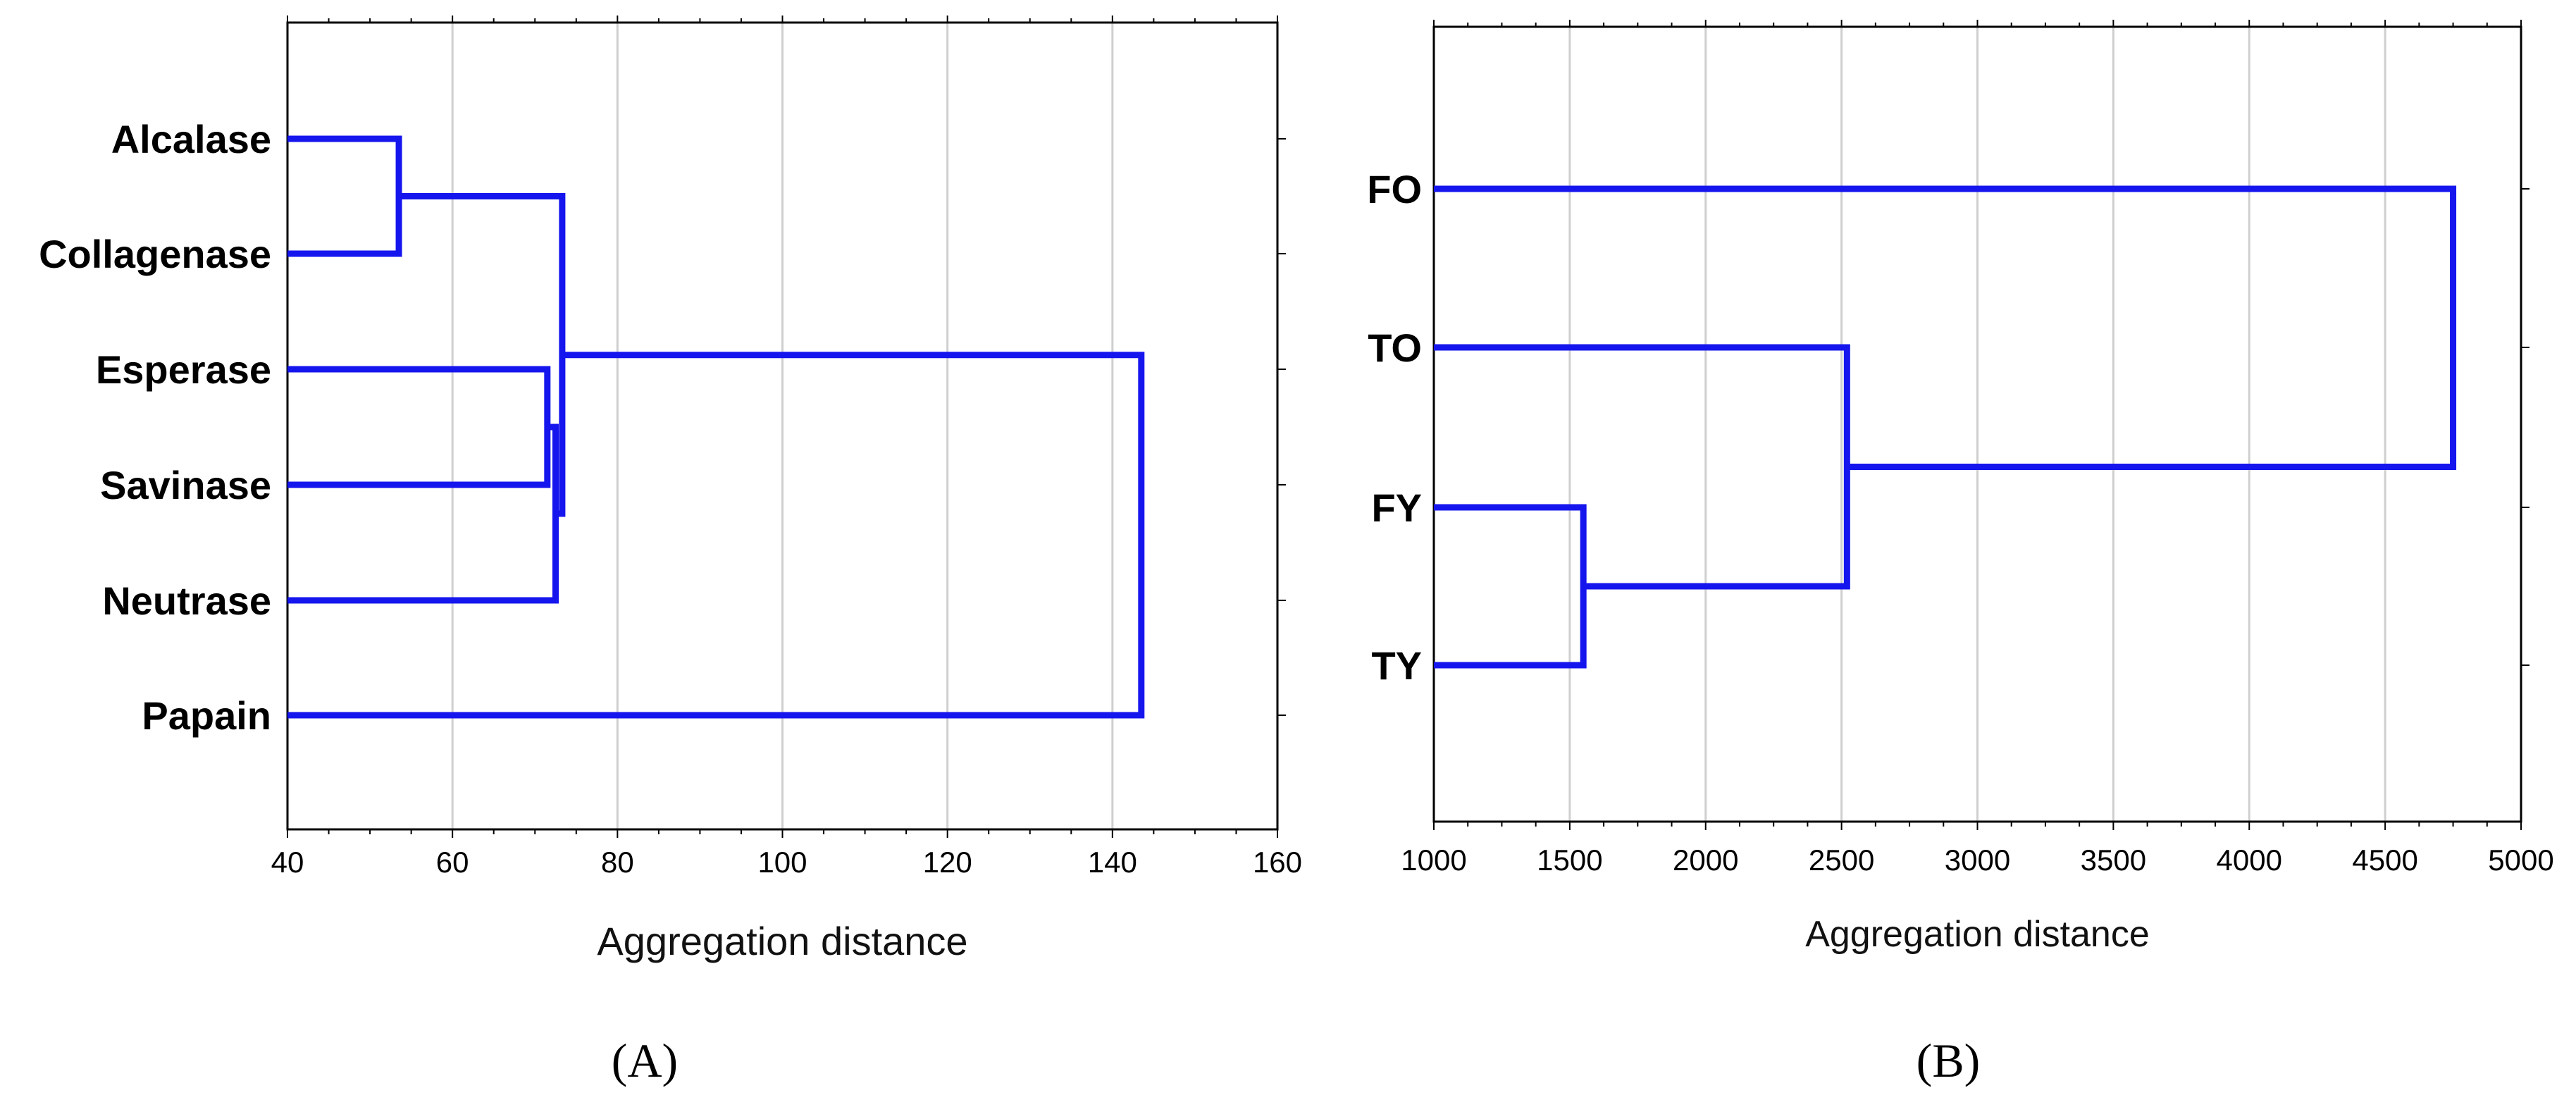 Image resolution: width=2576 pixels, height=1107 pixels. I want to click on x-tick-label: 60, so click(452, 862).